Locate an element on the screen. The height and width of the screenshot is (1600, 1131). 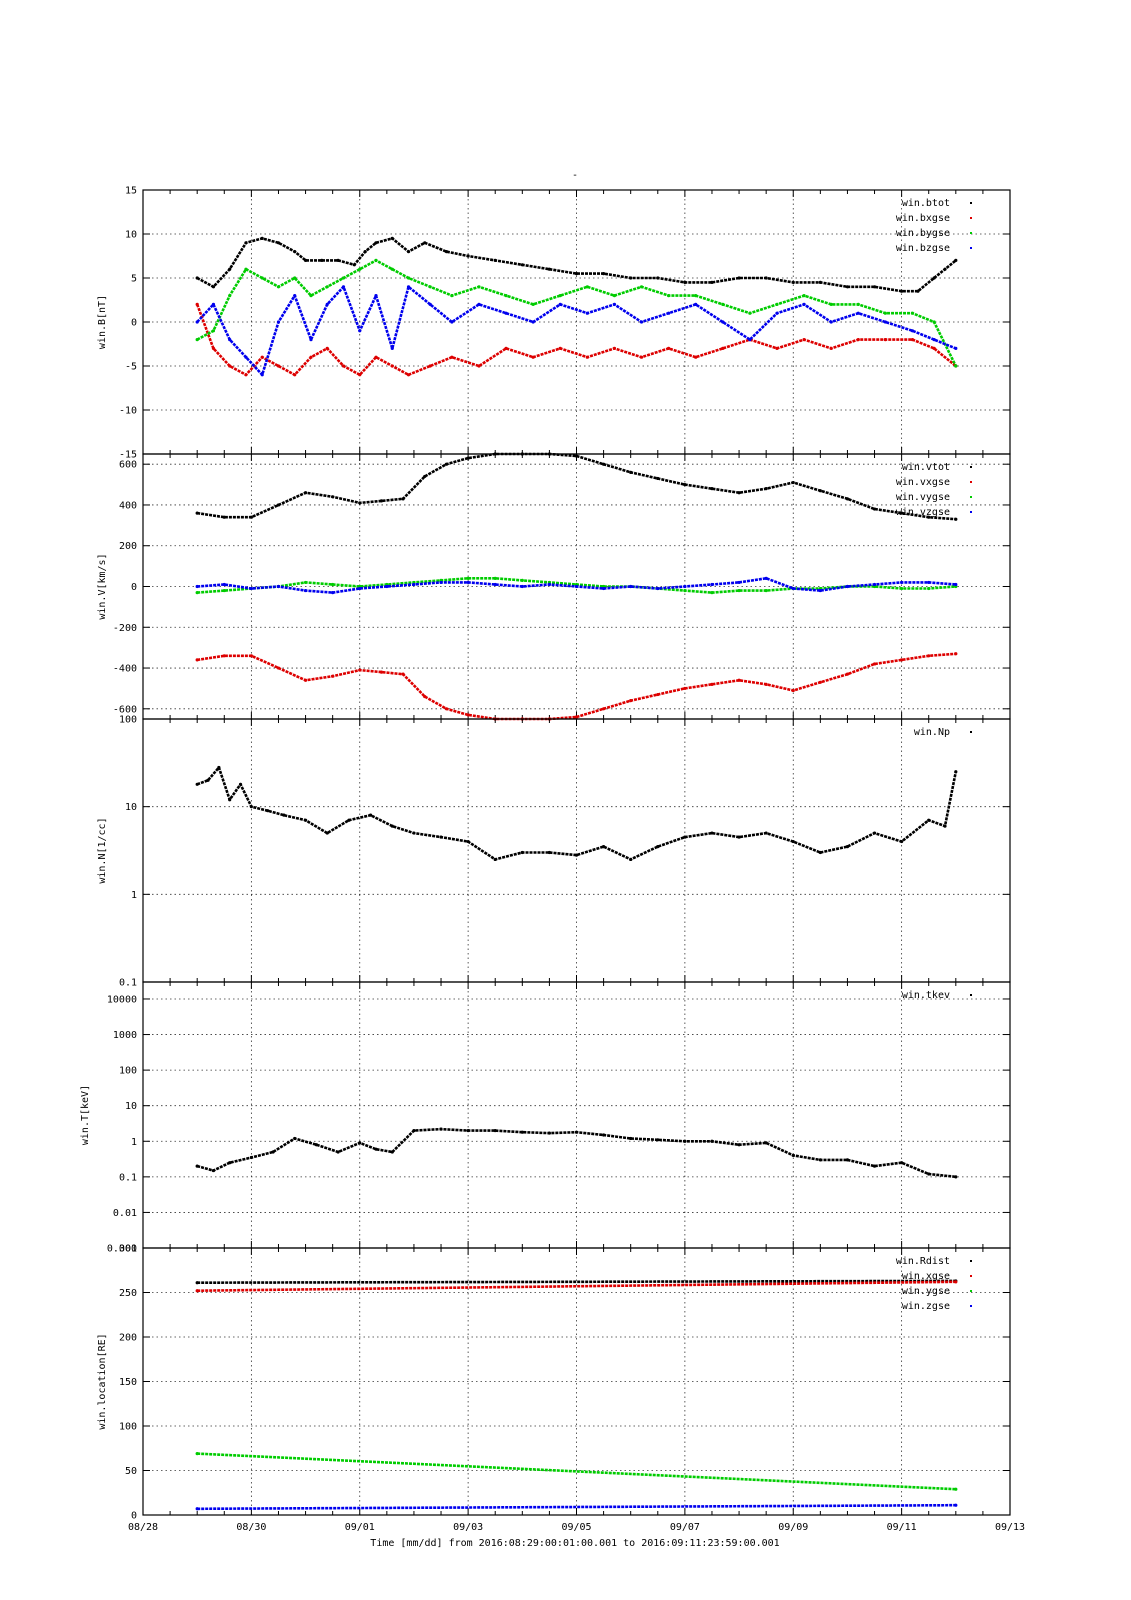
legend-entry: win.vygse is located at coordinates (923, 497).